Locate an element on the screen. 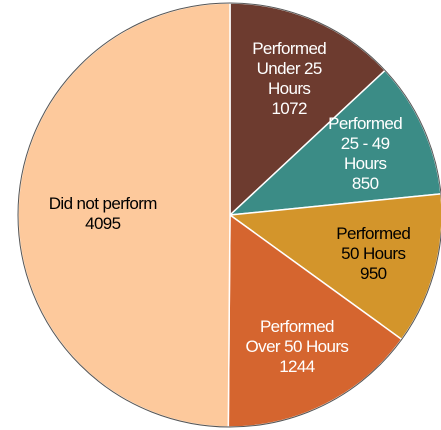 This screenshot has width=441, height=430. value-label: 1244 is located at coordinates (297, 367).